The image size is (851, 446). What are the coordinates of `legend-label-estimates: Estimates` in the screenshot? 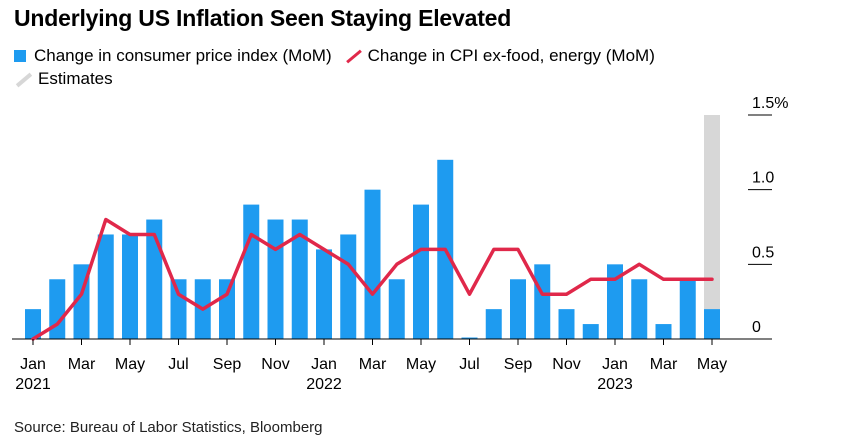 It's located at (75, 78).